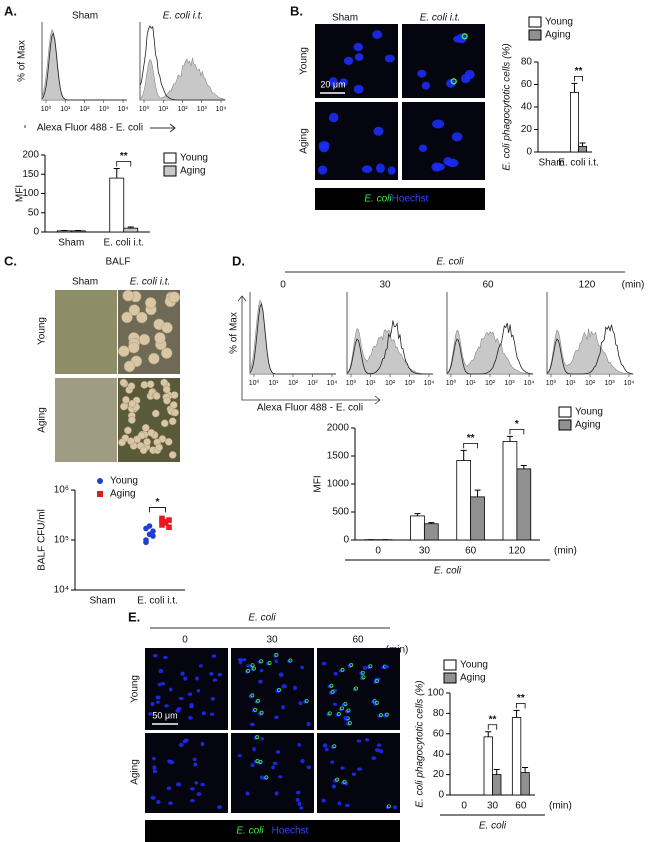  What do you see at coordinates (283, 285) in the screenshot?
I see `time-label: 0` at bounding box center [283, 285].